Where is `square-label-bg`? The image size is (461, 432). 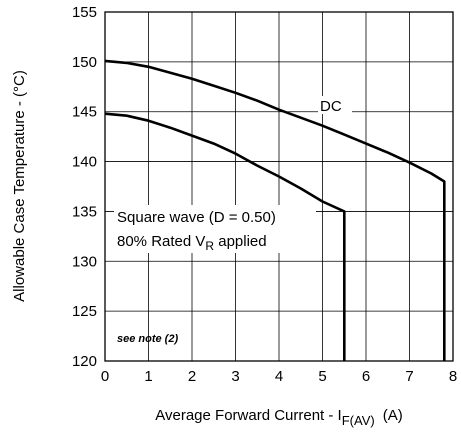
square-label-bg is located at coordinates (215, 229).